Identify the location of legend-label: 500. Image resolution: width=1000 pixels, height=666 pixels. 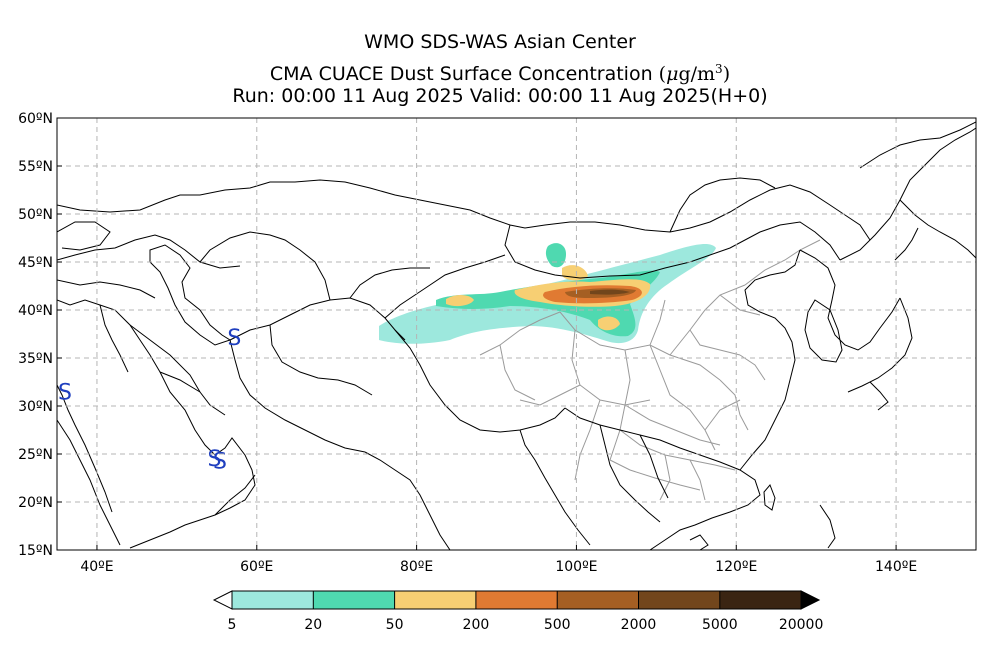
(557, 625).